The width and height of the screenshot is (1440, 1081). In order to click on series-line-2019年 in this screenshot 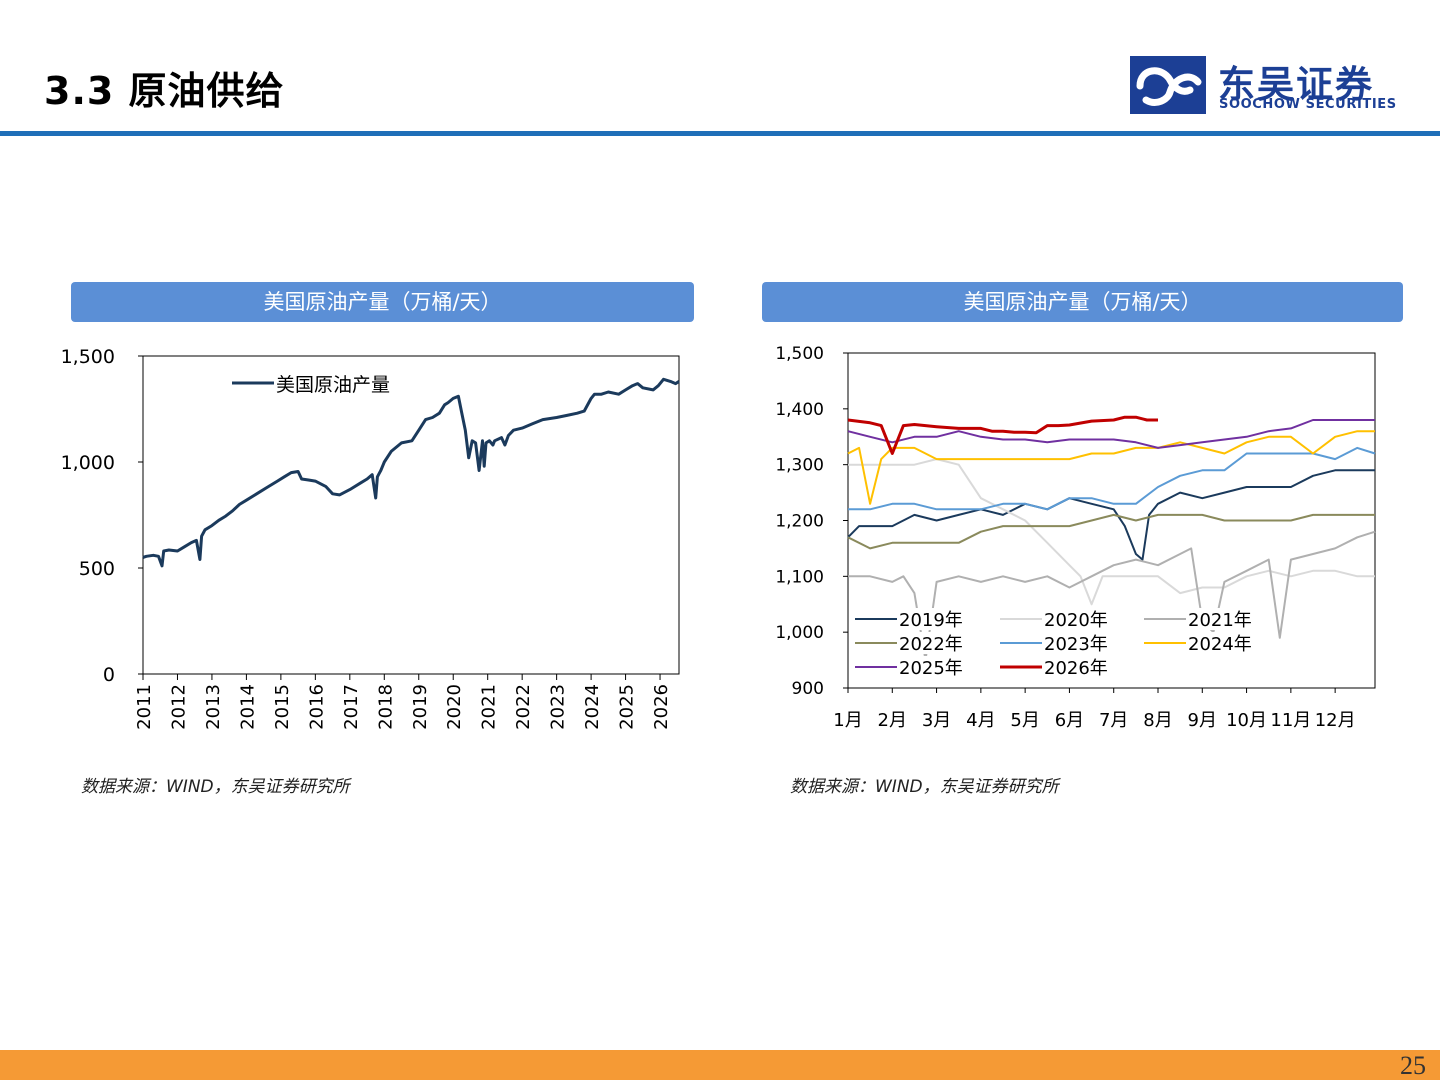, I will do `click(1111, 515)`.